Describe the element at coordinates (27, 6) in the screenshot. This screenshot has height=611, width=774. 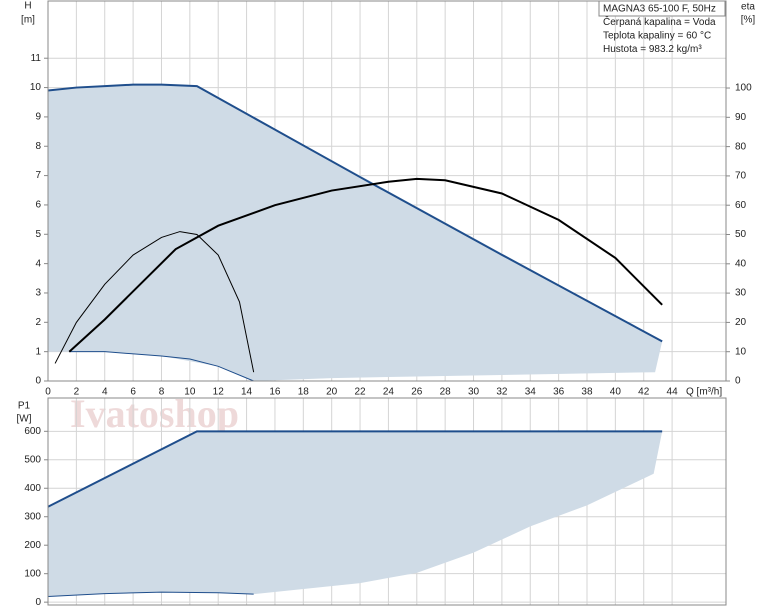
I see `y-axis-label: H` at that location.